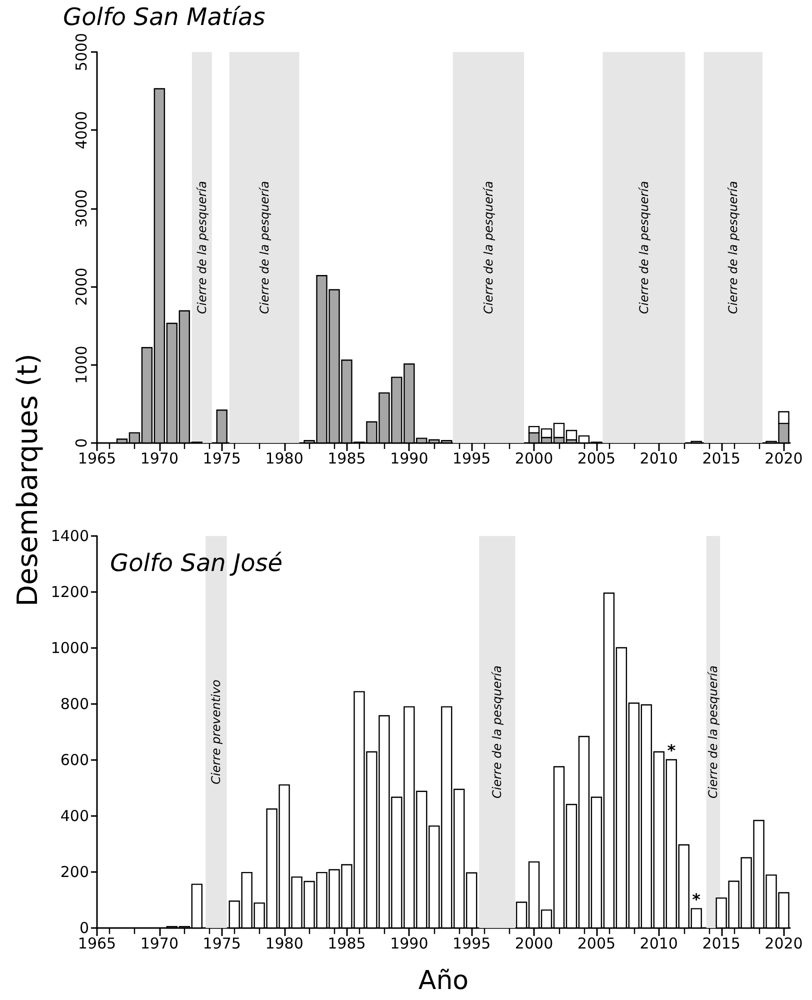  What do you see at coordinates (81, 287) in the screenshot?
I see `y-tick-label: 2000` at bounding box center [81, 287].